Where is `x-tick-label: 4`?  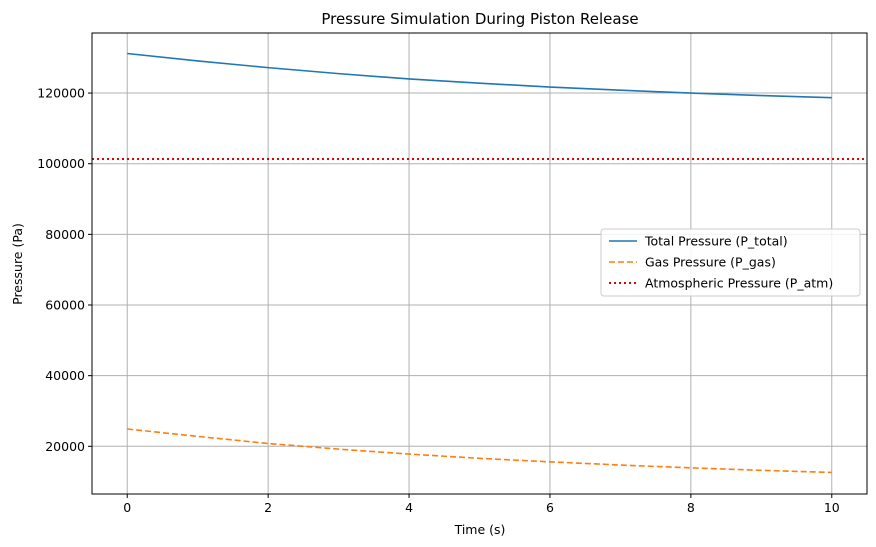 x-tick-label: 4 is located at coordinates (409, 507).